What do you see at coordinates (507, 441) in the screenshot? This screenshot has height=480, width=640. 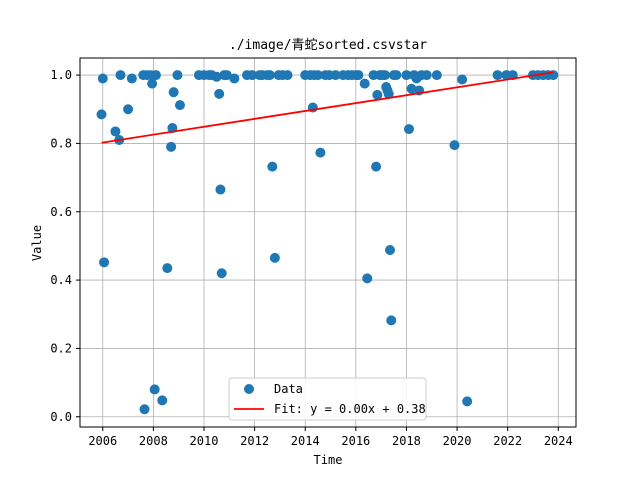 I see `x-tick-label: 2022` at bounding box center [507, 441].